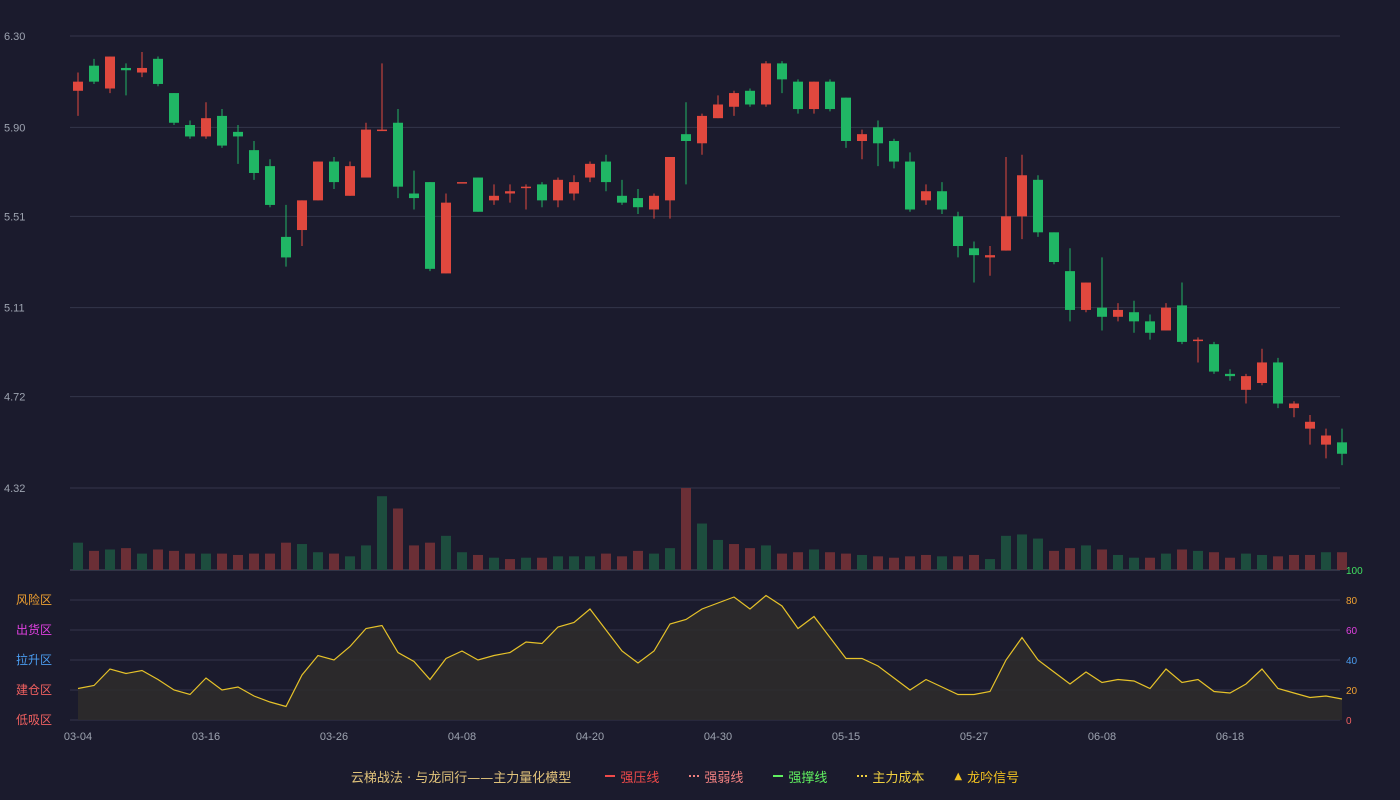  Describe the element at coordinates (716, 776) in the screenshot. I see `legend-item: 强弱线` at that location.